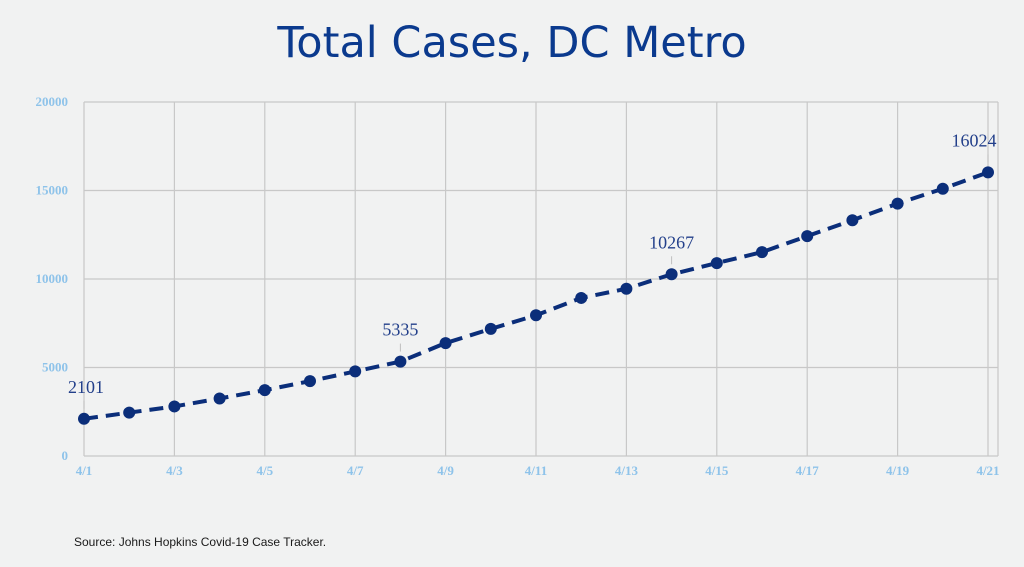 The height and width of the screenshot is (567, 1024). Describe the element at coordinates (627, 470) in the screenshot. I see `x-tick-label: 4/13` at that location.